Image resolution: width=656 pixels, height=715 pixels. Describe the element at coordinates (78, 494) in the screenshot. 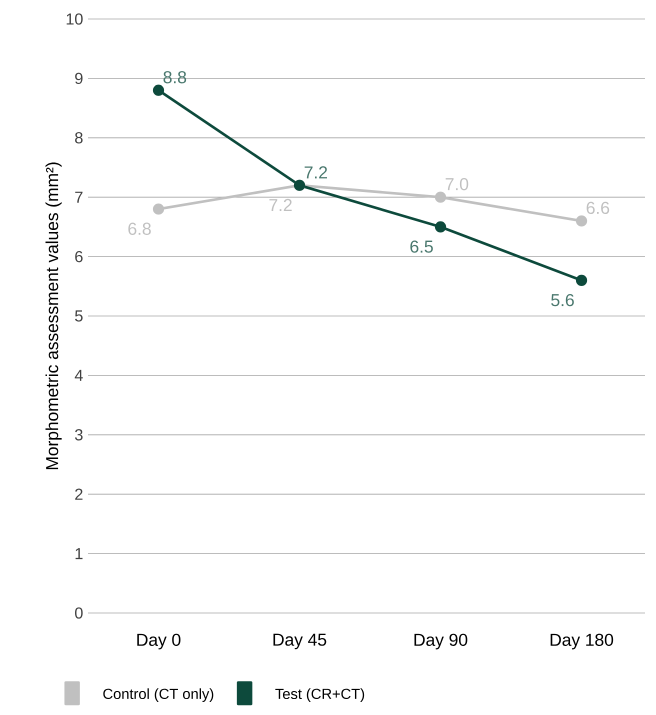

I see `y-tick-label: 2` at that location.